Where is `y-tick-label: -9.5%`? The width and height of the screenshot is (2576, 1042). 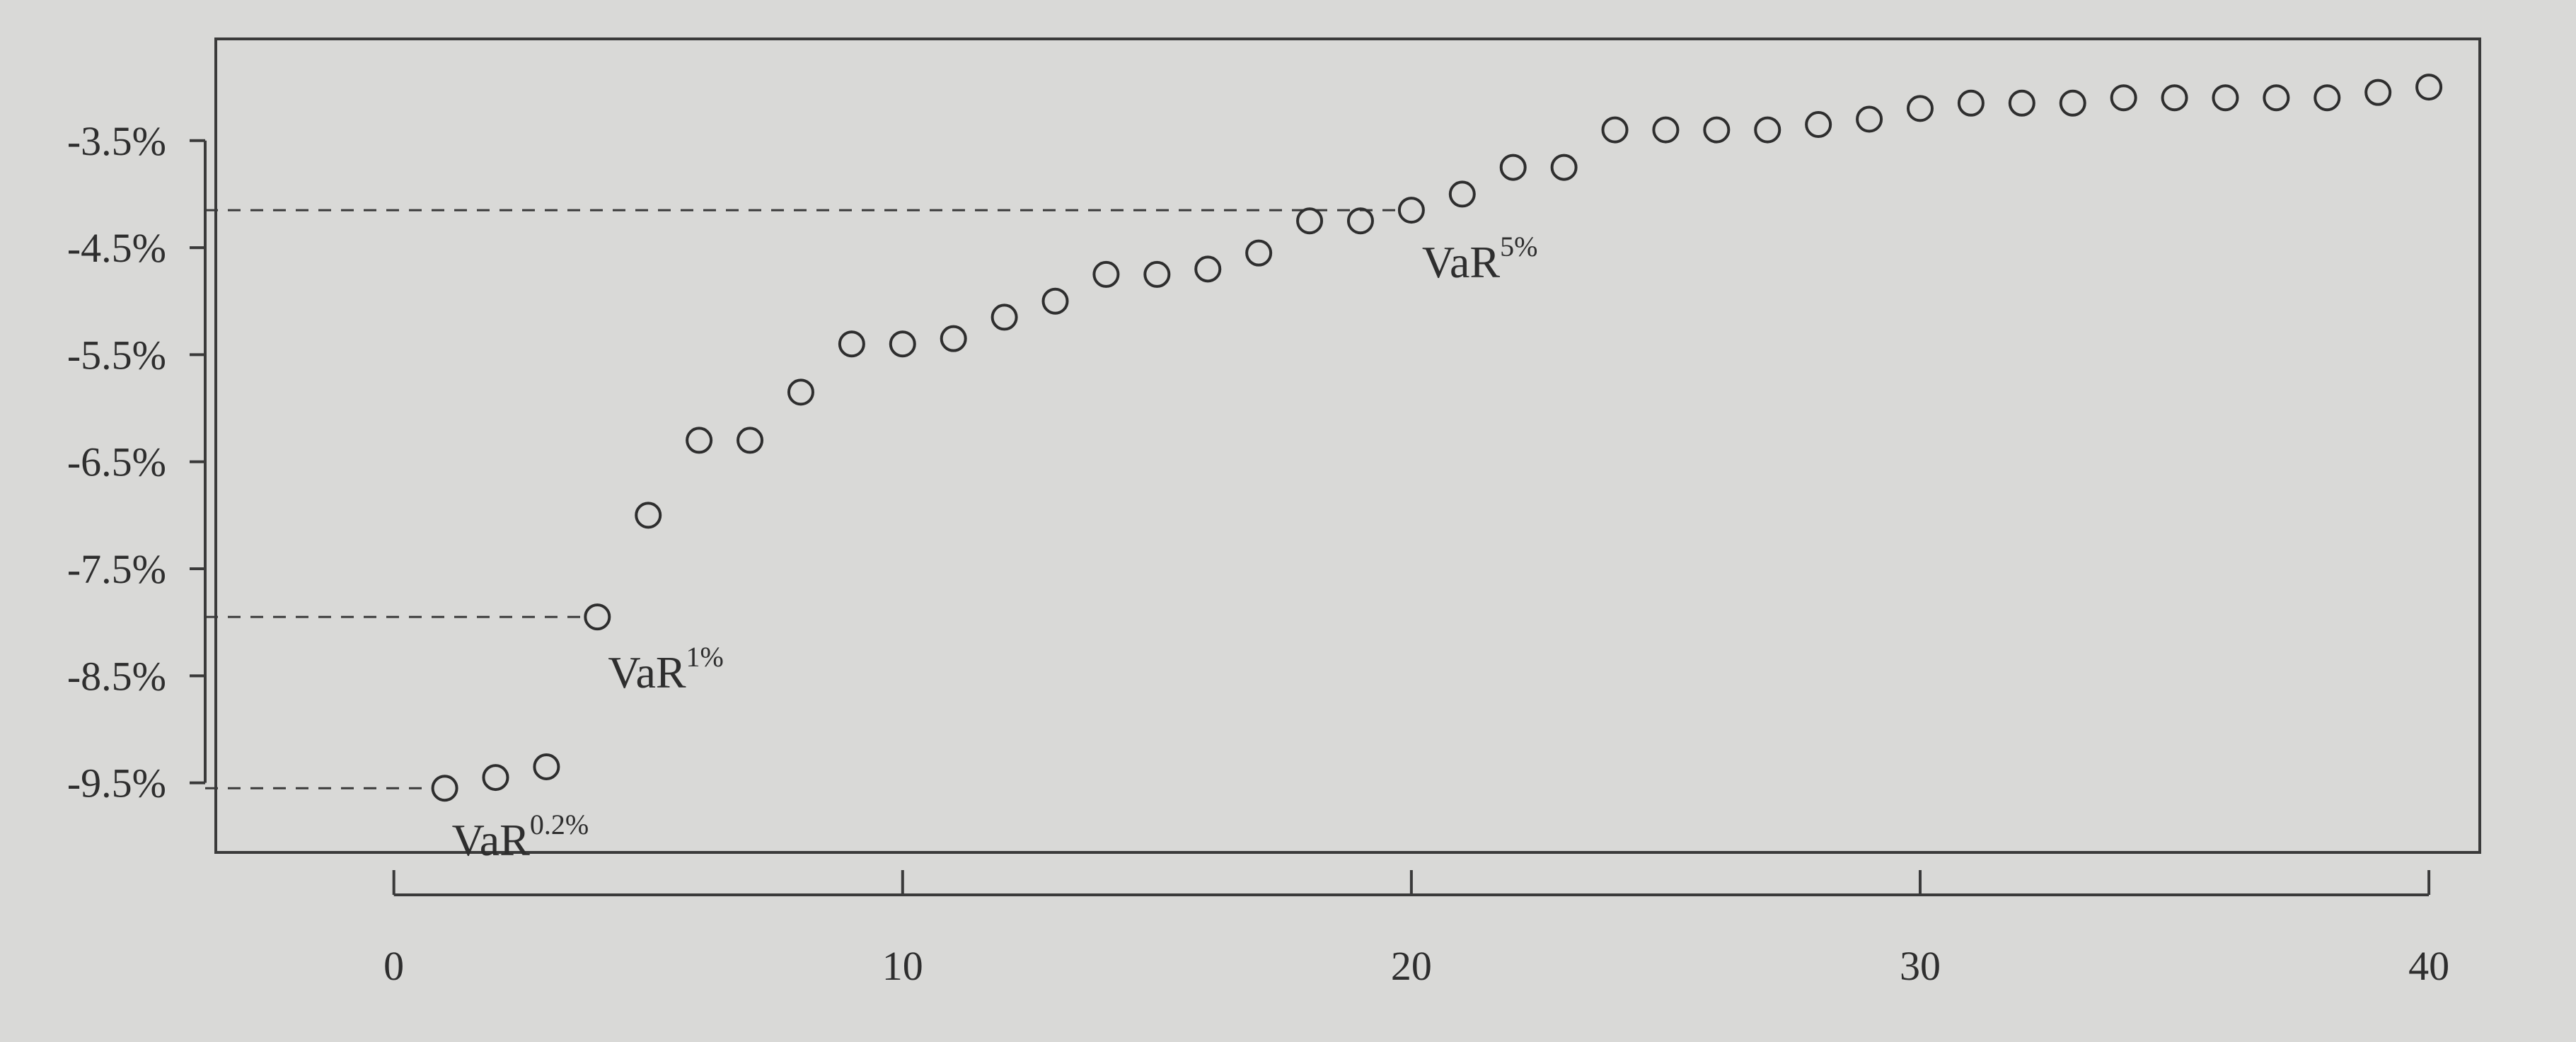
y-tick-label: -9.5% is located at coordinates (116, 783).